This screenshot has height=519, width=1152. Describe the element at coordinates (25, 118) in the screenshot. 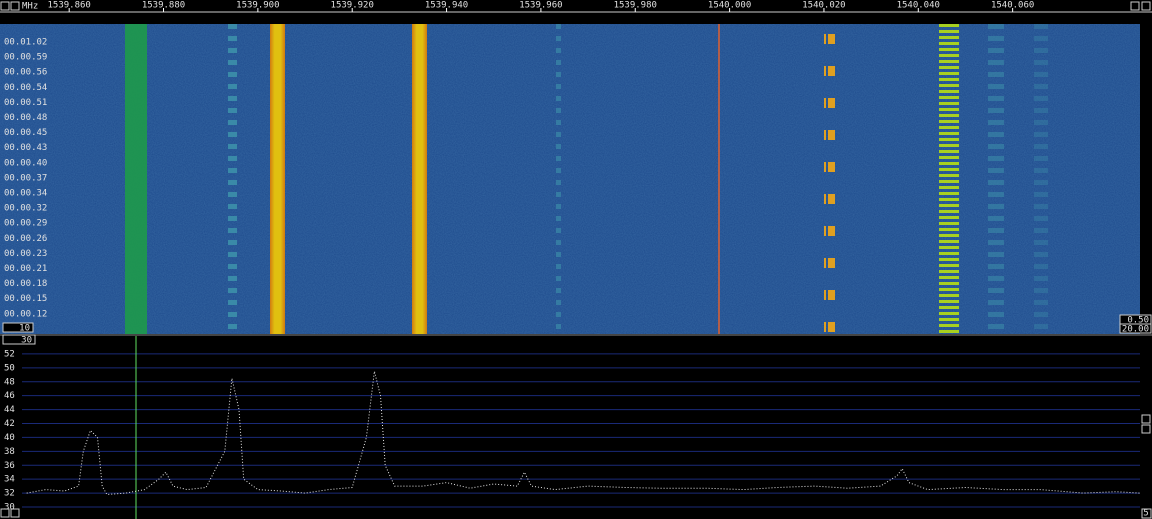

I see `time-label: 00.00.48` at that location.